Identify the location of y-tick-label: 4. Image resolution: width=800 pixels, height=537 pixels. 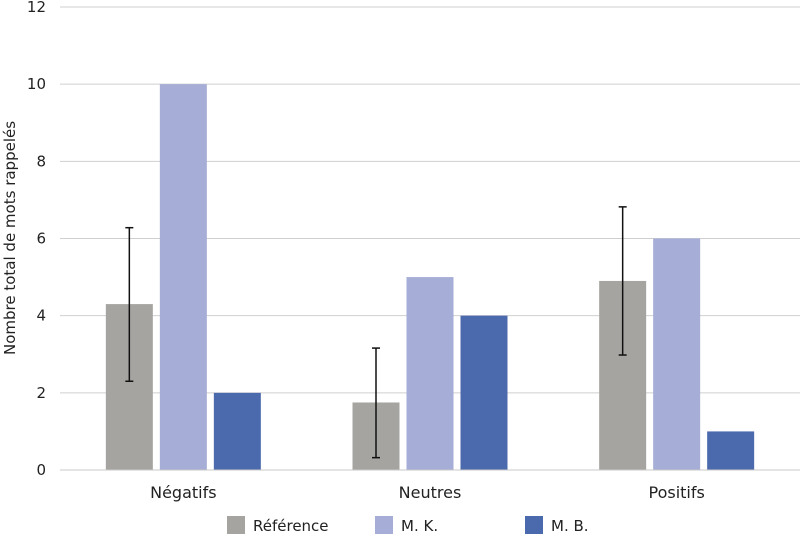
(41, 316).